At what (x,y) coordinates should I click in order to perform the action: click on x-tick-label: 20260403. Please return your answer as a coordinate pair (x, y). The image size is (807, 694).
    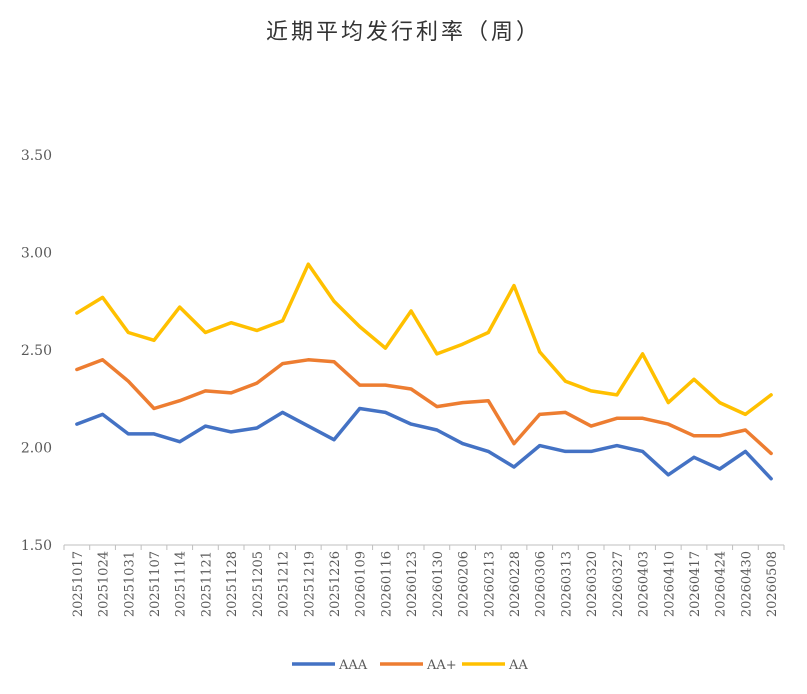
    Looking at the image, I should click on (644, 584).